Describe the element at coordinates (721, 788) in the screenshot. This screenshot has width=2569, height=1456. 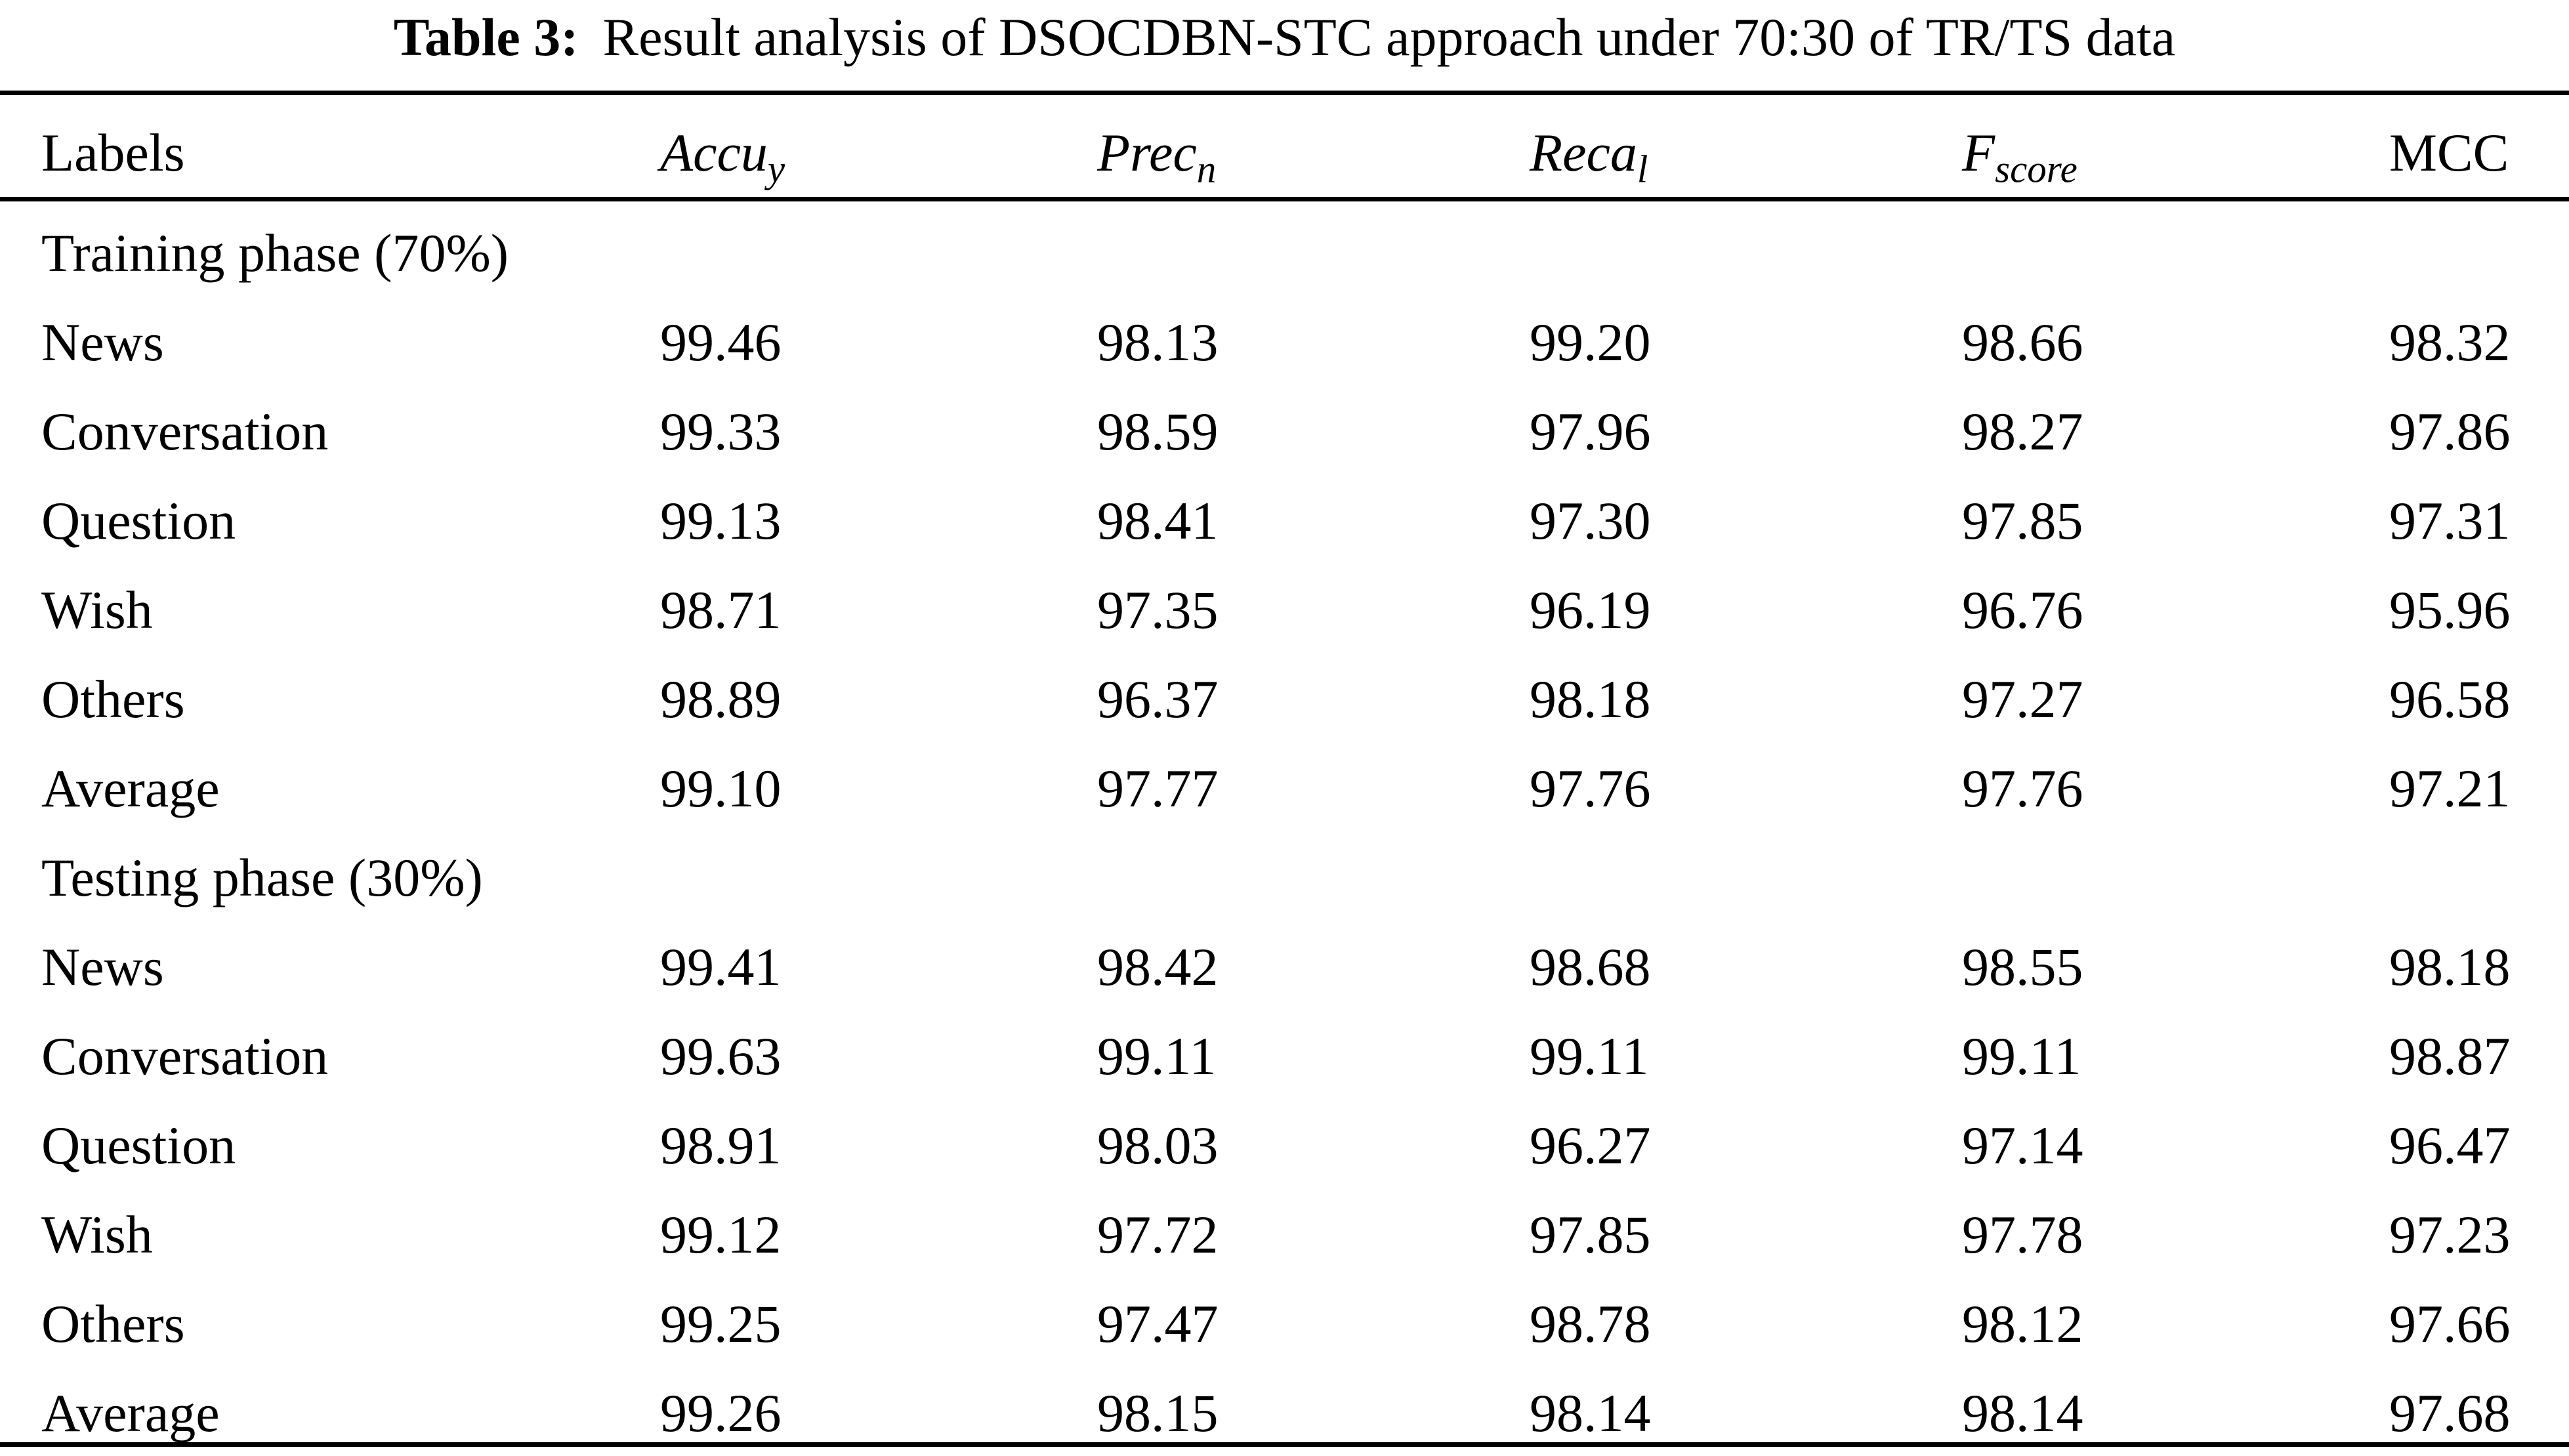
I see `accuracy-cell: 99.10` at that location.